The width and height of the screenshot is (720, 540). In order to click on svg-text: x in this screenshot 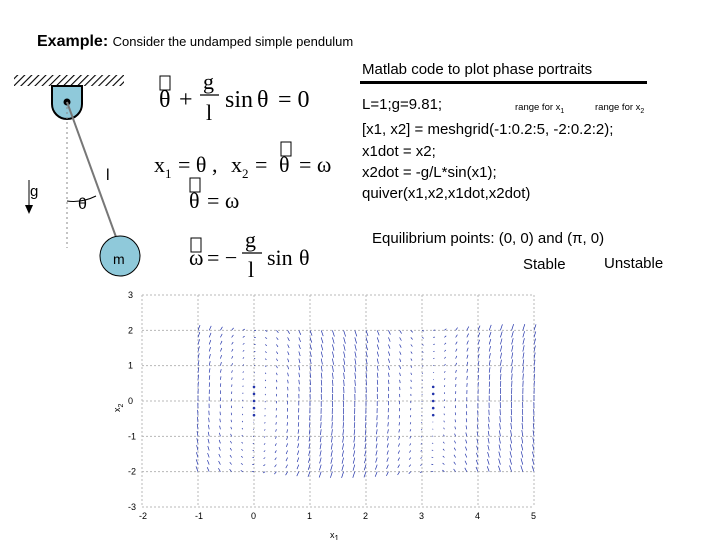, I will do `click(159, 164)`.